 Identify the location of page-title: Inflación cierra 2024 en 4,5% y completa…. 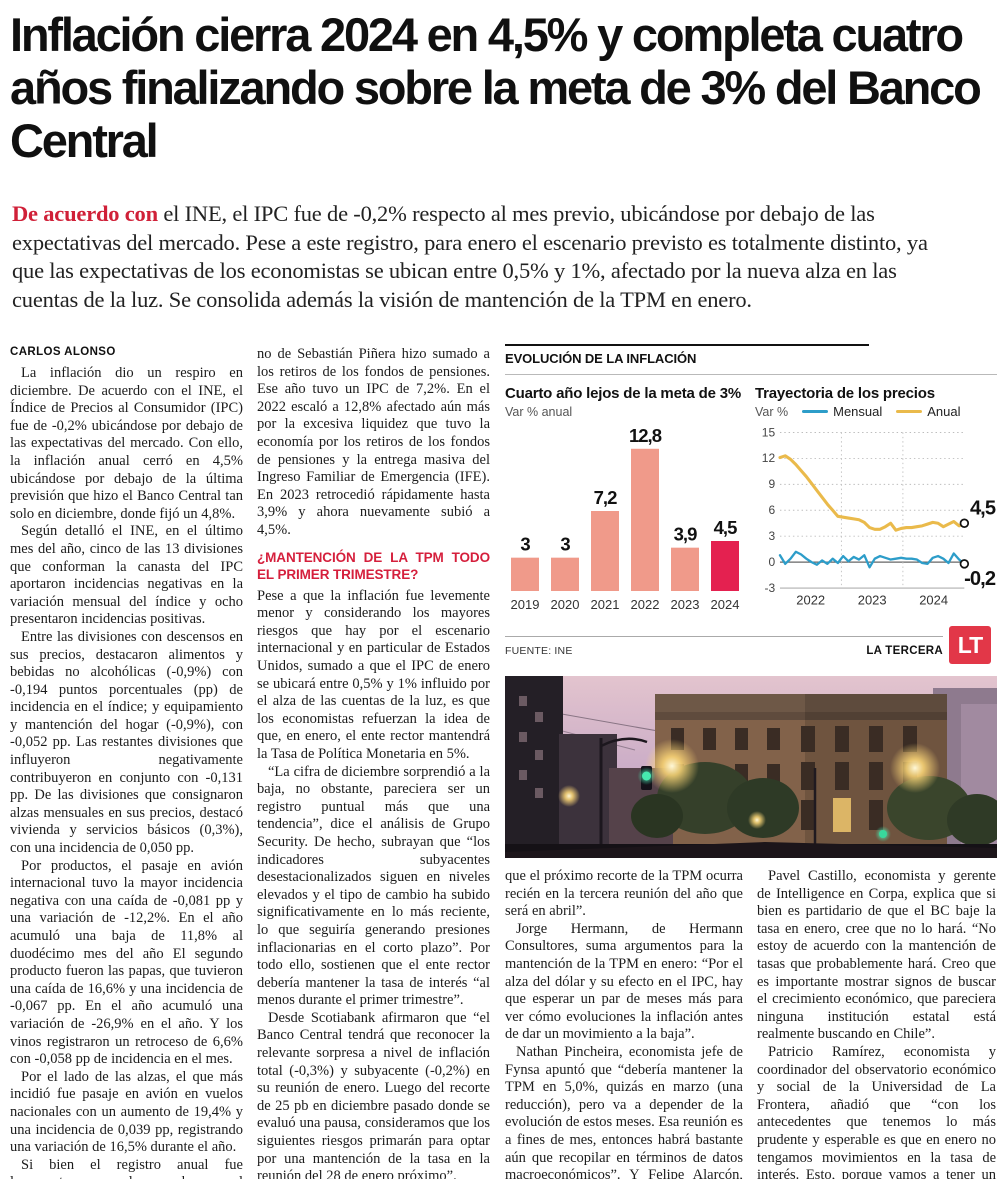
(496, 88).